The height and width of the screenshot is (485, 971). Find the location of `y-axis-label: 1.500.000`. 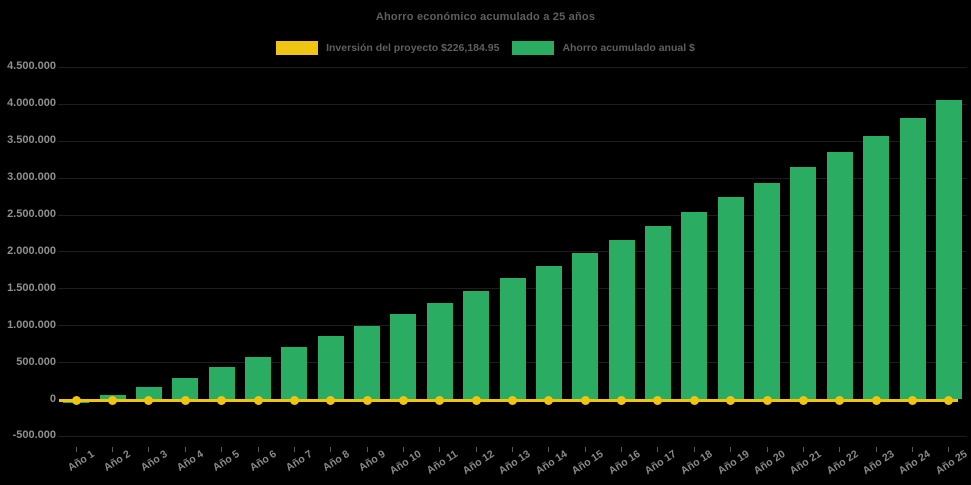

y-axis-label: 1.500.000 is located at coordinates (31, 287).